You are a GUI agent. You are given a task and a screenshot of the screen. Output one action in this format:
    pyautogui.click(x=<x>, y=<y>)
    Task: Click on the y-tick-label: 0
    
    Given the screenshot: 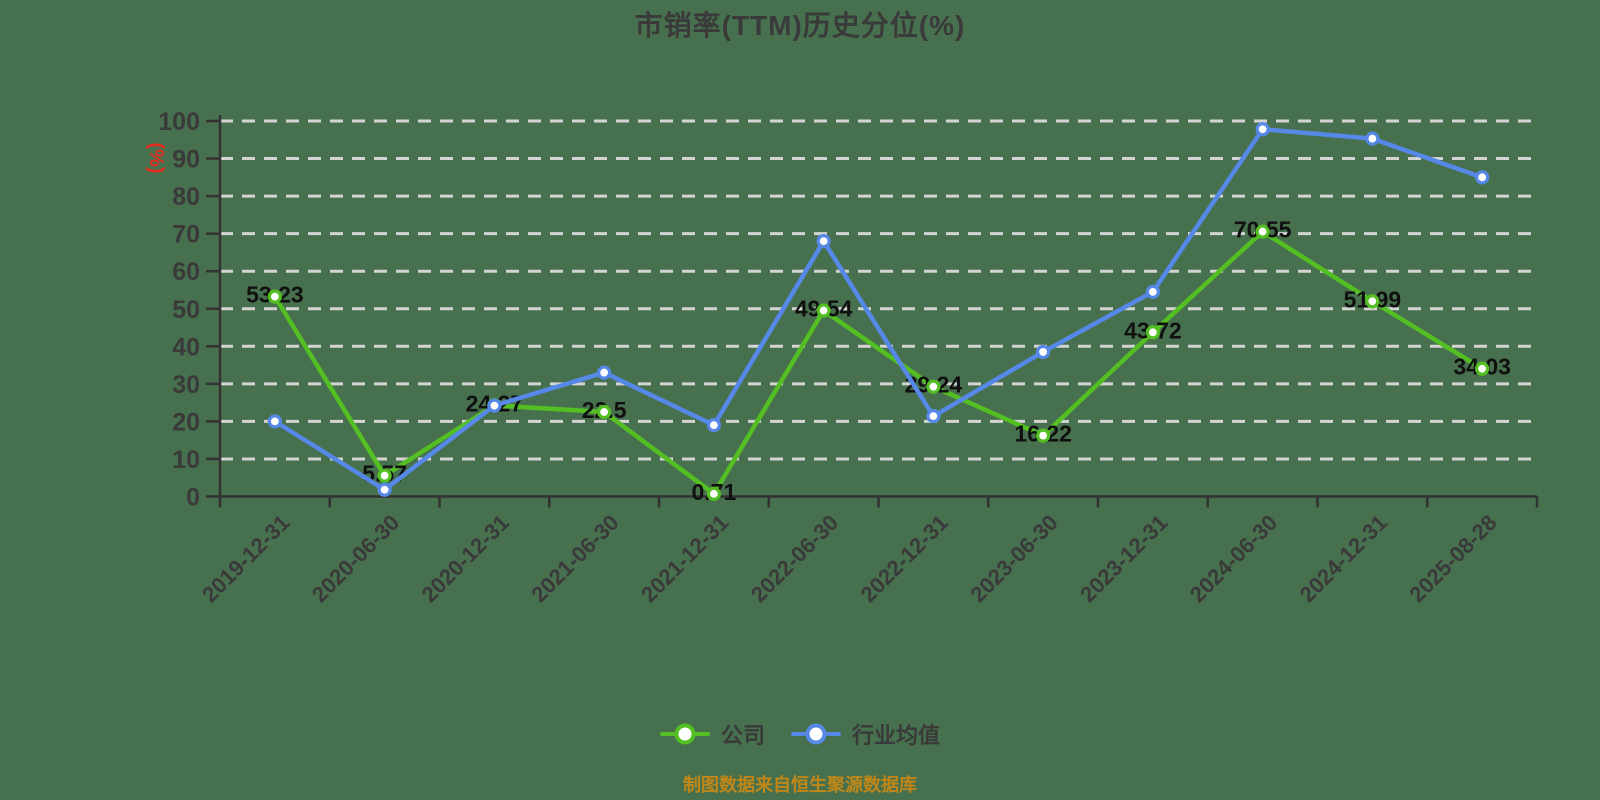 What is the action you would take?
    pyautogui.click(x=193, y=498)
    